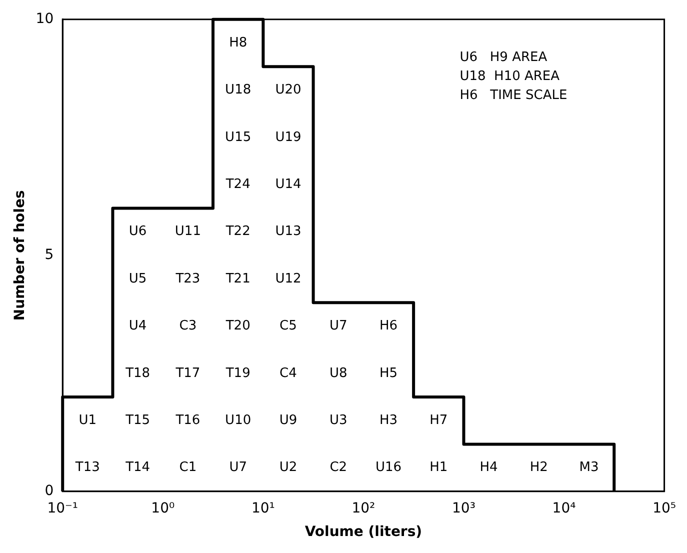 The height and width of the screenshot is (553, 687). What do you see at coordinates (288, 184) in the screenshot?
I see `annotation: U14` at bounding box center [288, 184].